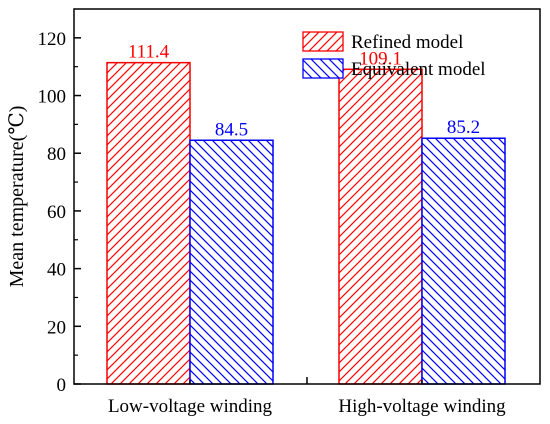  I want to click on data-label-0-1: 84.5, so click(231, 129).